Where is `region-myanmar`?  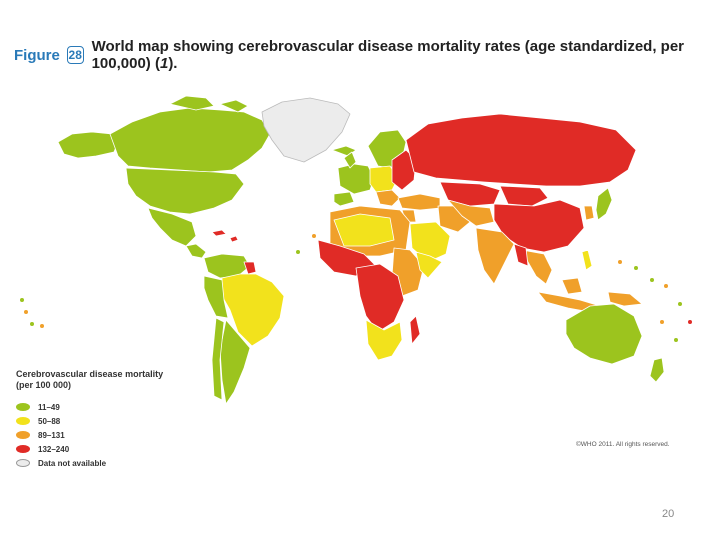
region-myanmar is located at coordinates (521, 255).